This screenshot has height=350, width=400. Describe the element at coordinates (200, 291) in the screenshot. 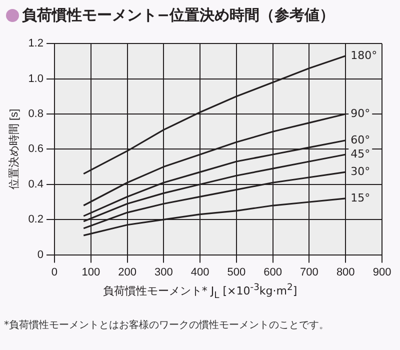

I see `x-axis-title: 負荷慣性モーメント* J$_{L}$ [×10$^{-3}$kg·m$^{2}$]` at that location.